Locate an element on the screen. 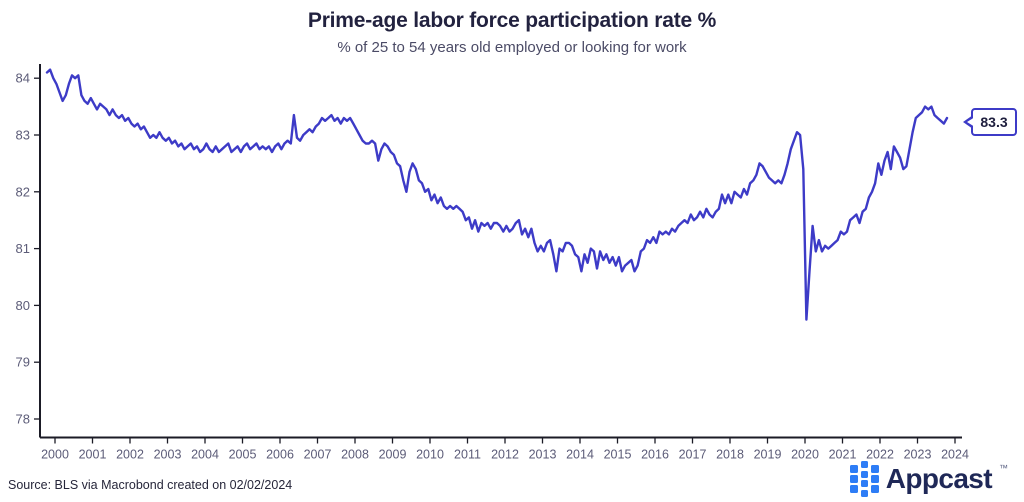 The height and width of the screenshot is (502, 1024). x-tick-label: 2007 is located at coordinates (318, 455).